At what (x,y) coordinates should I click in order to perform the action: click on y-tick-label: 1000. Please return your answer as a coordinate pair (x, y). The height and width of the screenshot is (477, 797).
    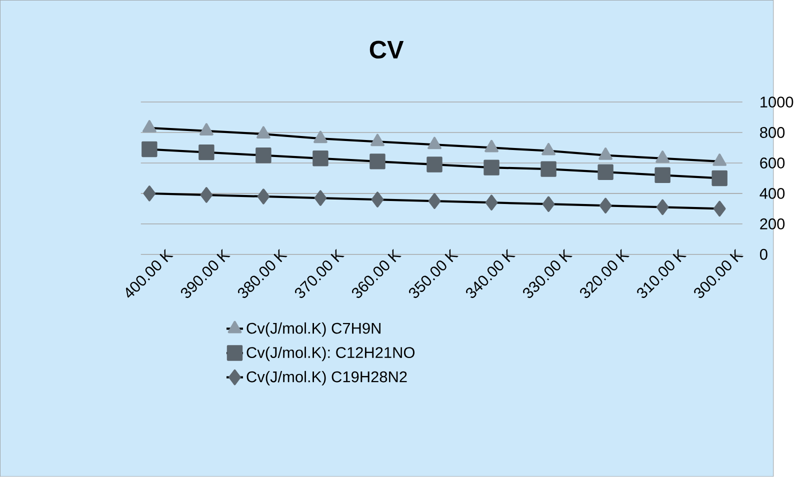
    Looking at the image, I should click on (777, 102).